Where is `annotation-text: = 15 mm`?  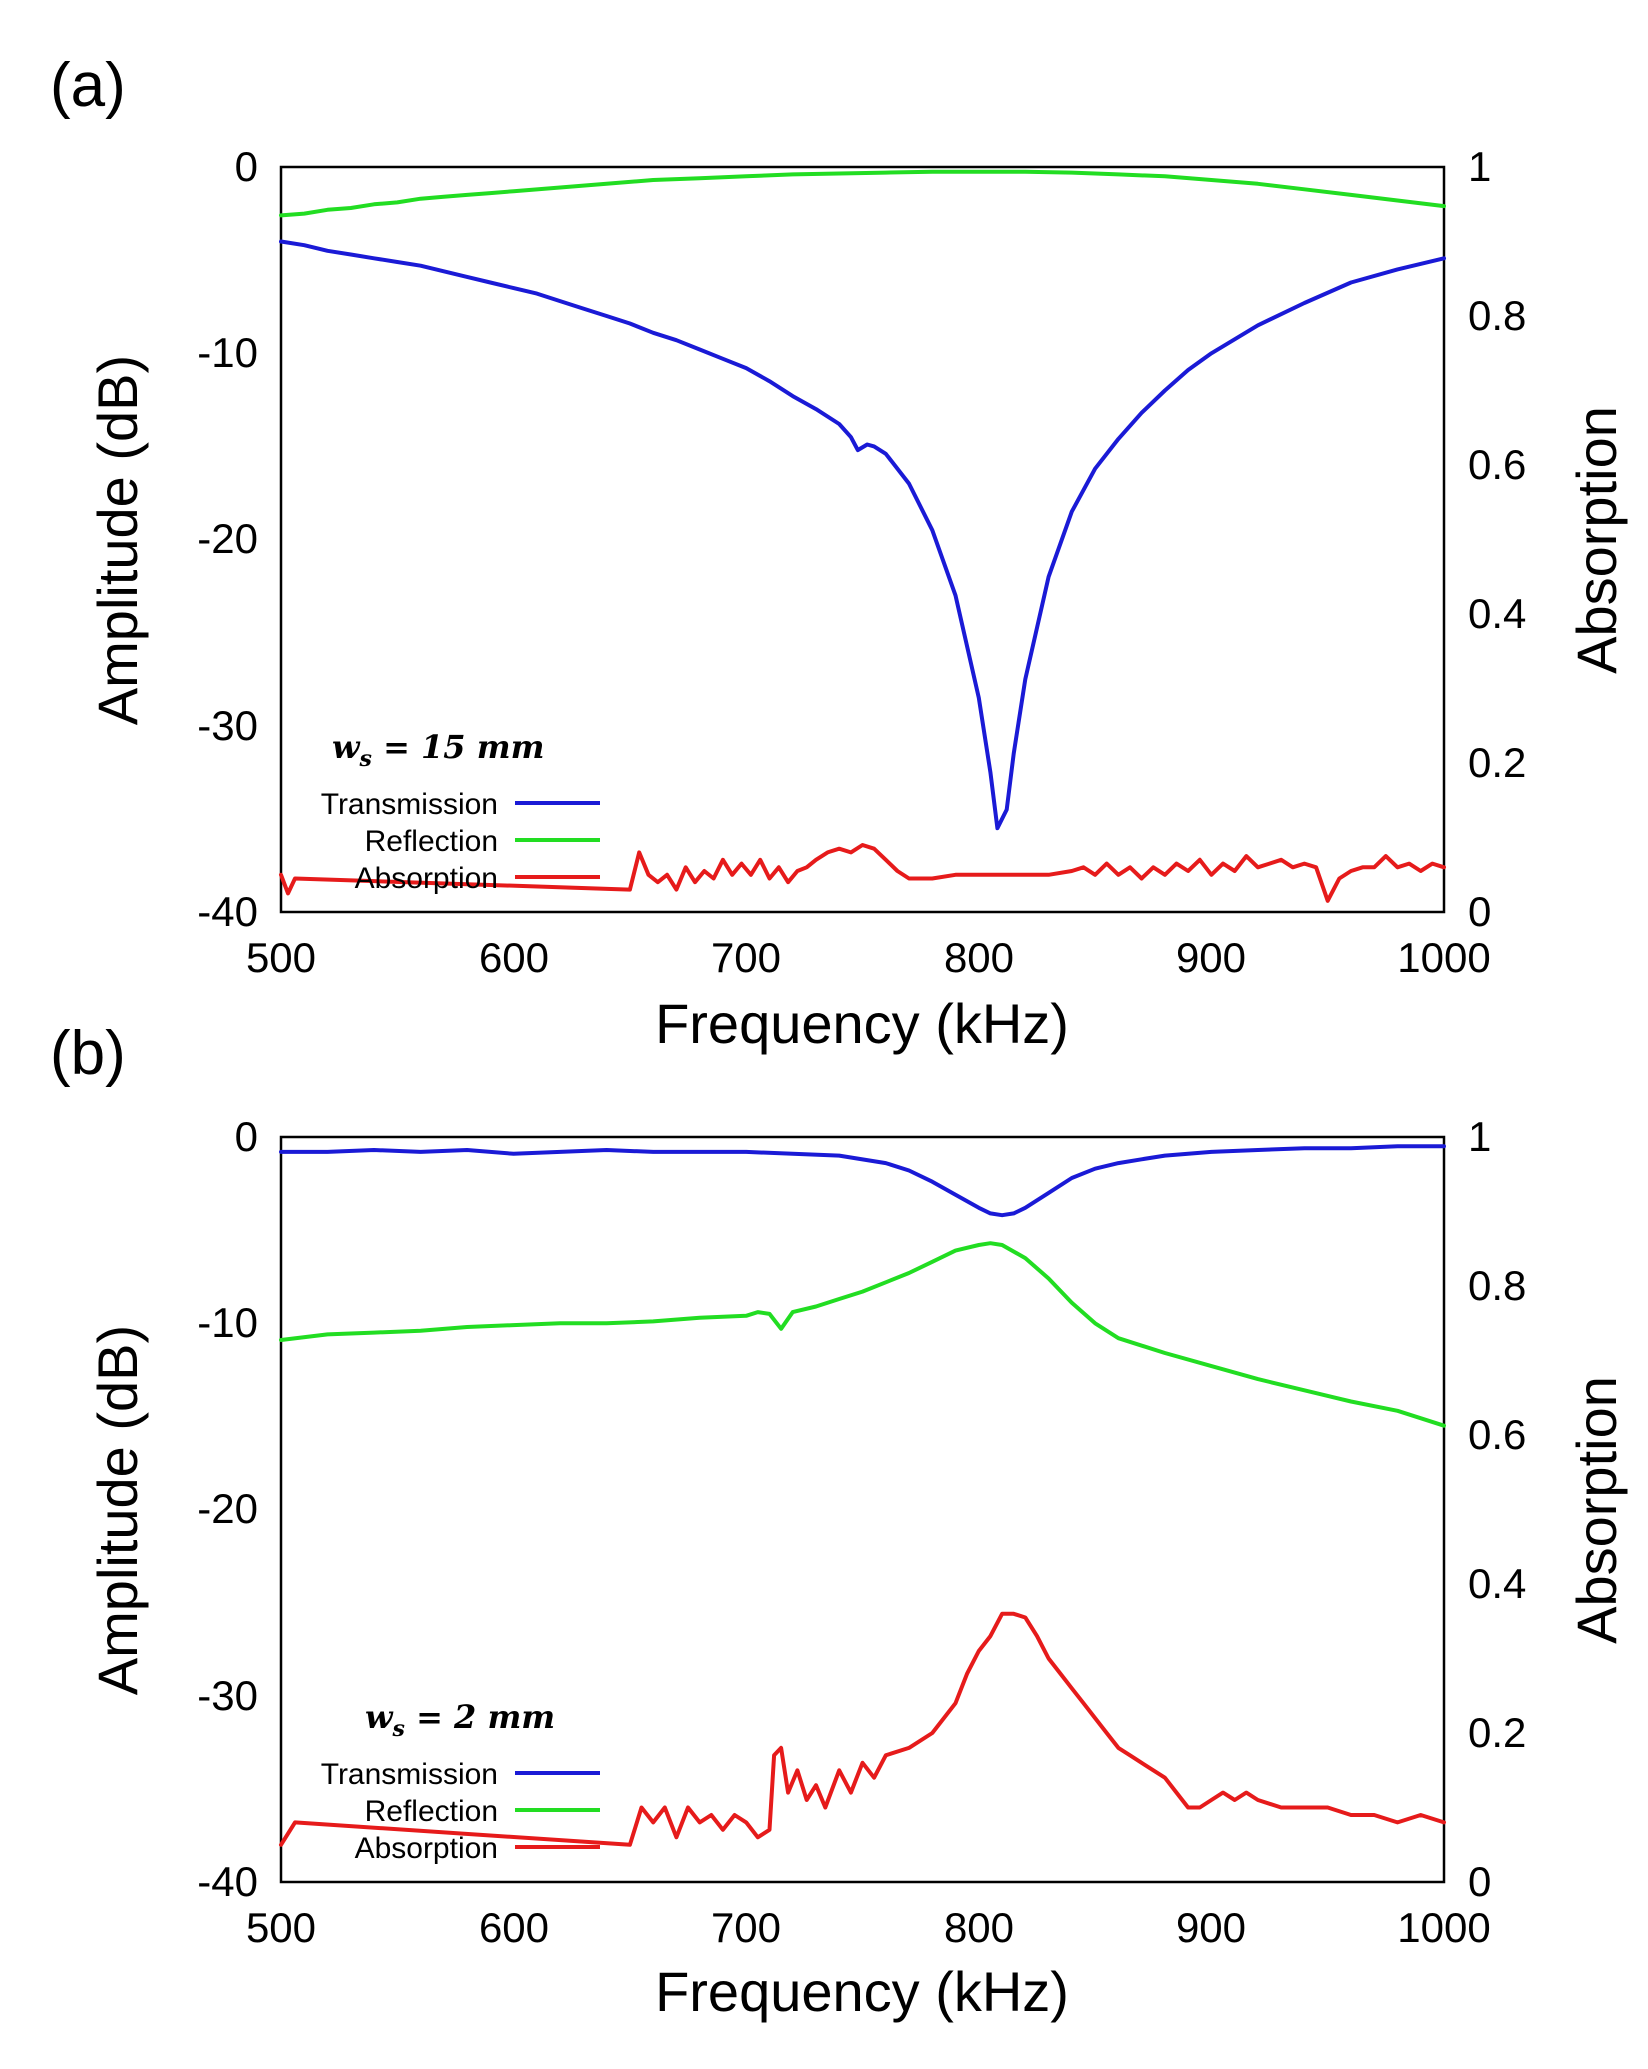 annotation-text: = 15 mm is located at coordinates (458, 747).